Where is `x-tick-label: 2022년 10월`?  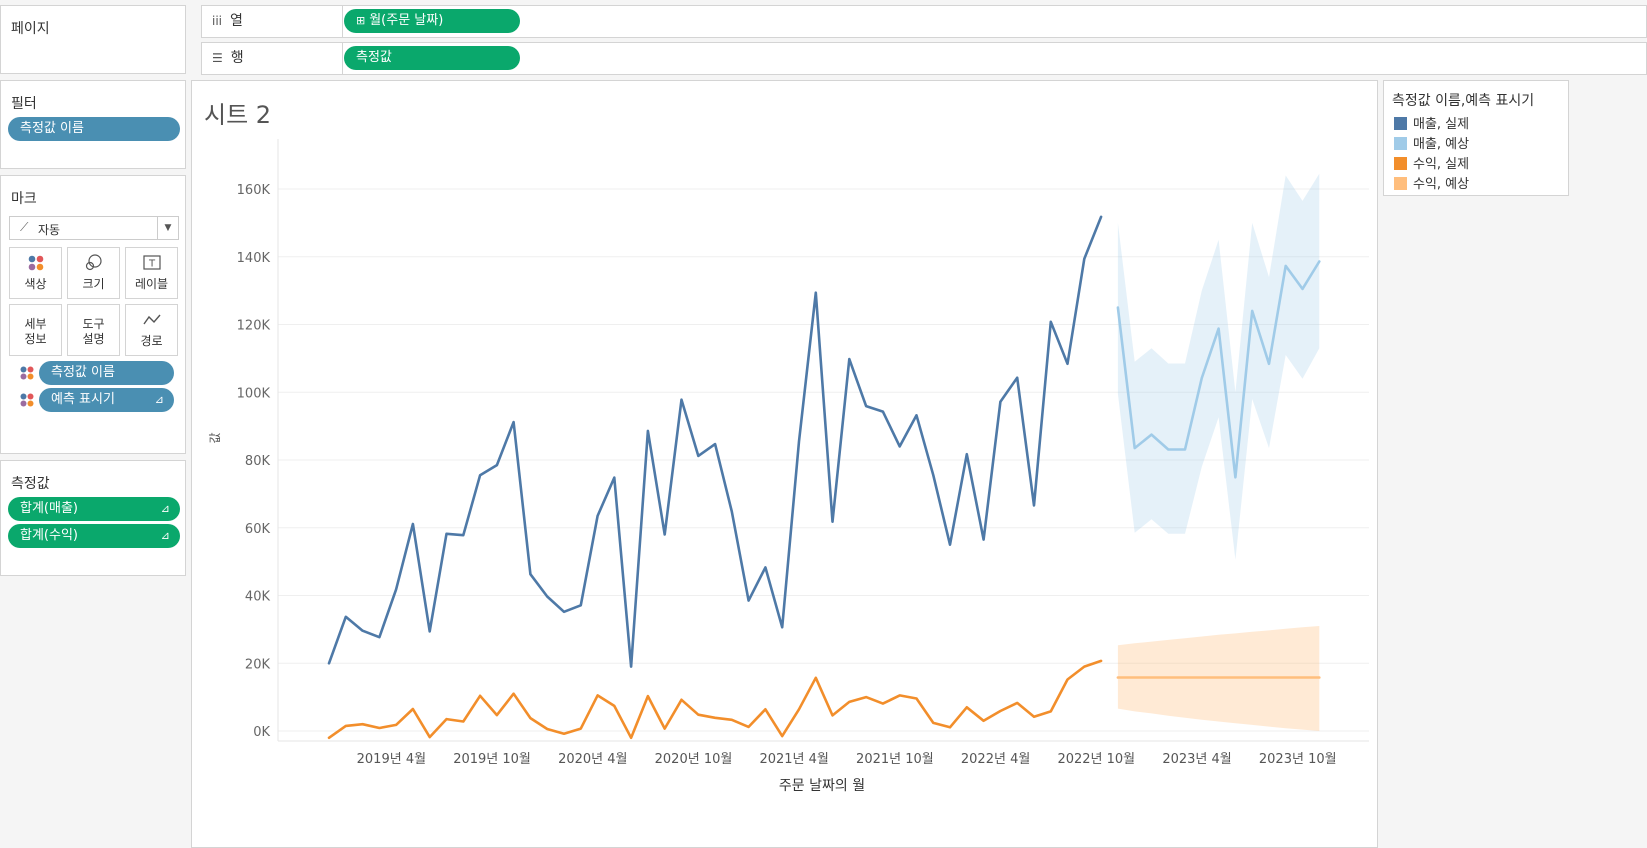
x-tick-label: 2022년 10월 is located at coordinates (1096, 759).